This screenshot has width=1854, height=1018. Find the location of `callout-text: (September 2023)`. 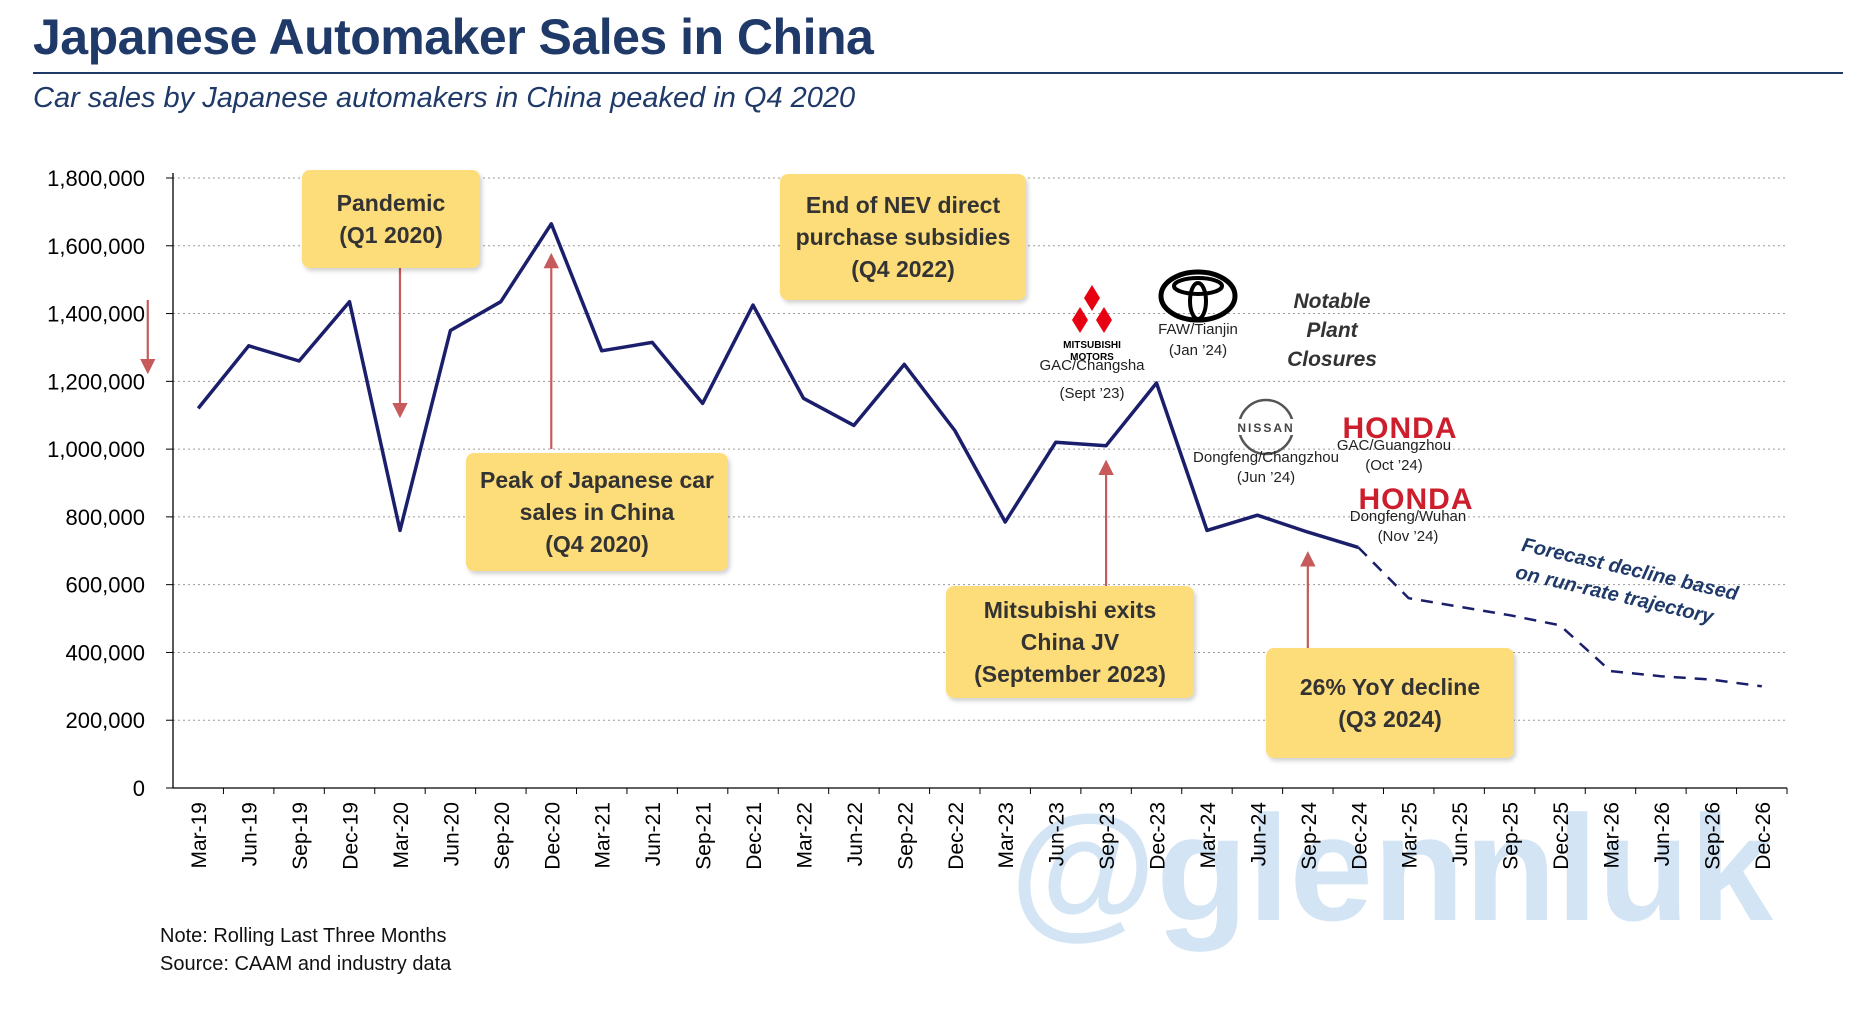

callout-text: (September 2023) is located at coordinates (1070, 674).